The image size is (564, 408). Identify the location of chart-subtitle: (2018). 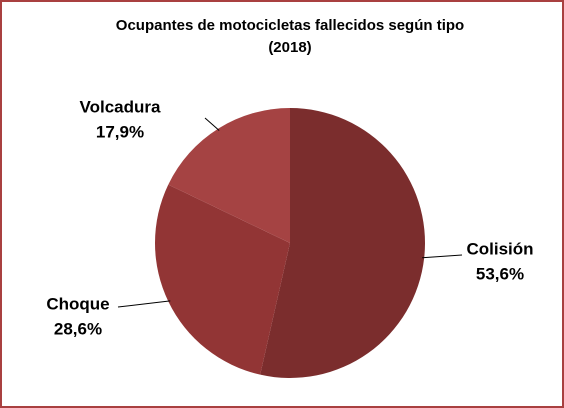
(289, 47).